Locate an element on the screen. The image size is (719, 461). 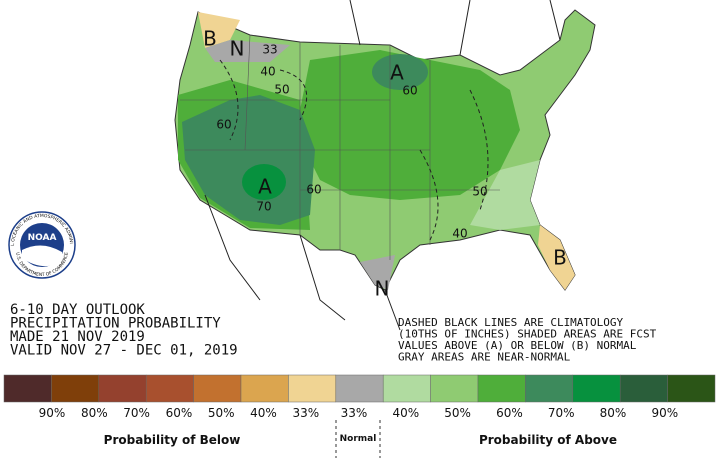
note-line: DASHED BLACK LINES ARE CLIMATOLOGY is located at coordinates (511, 322).